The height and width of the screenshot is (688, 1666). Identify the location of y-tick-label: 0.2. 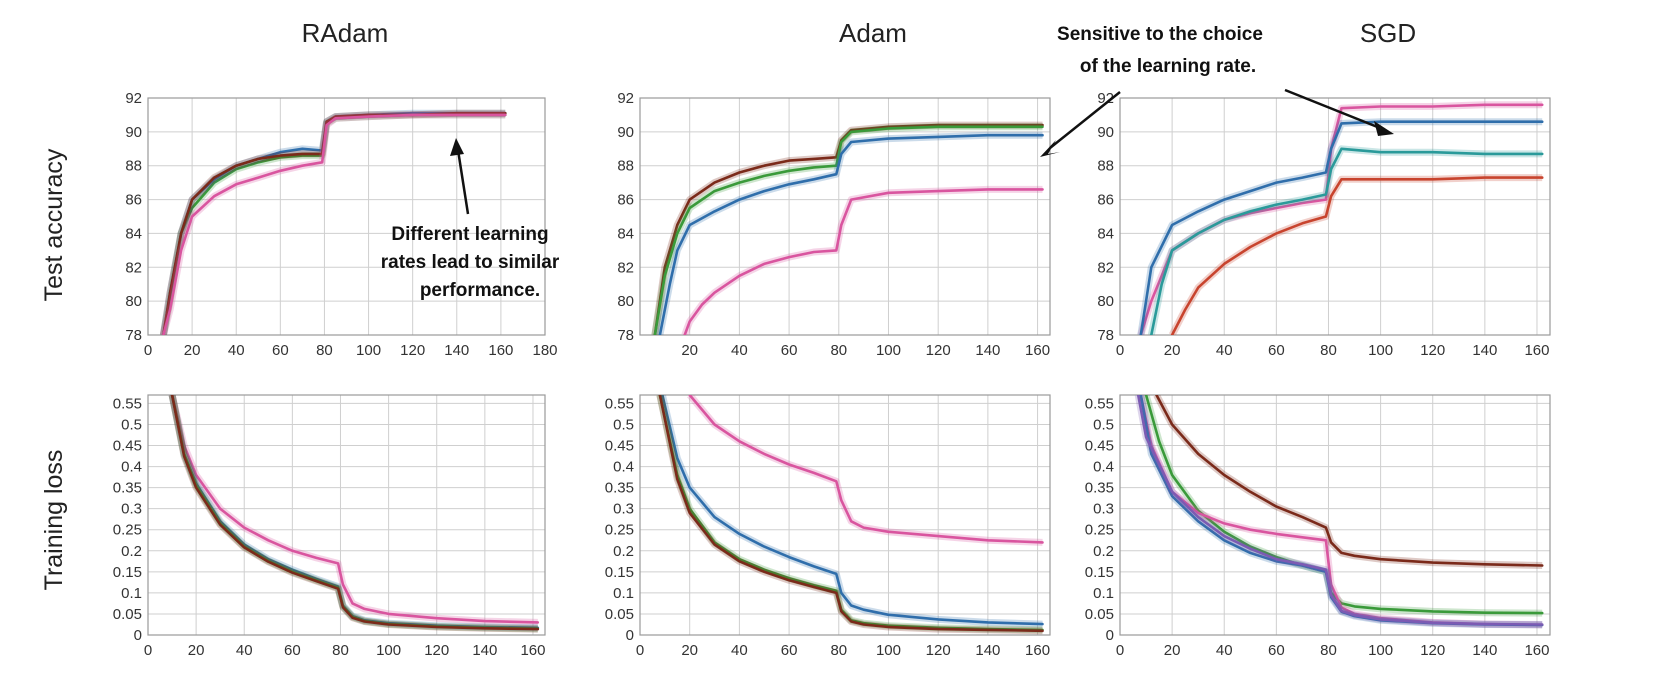
(623, 551).